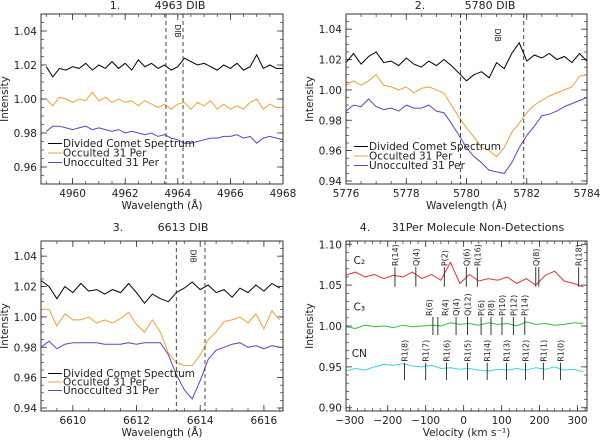 The width and height of the screenshot is (600, 441). I want to click on x-tick-label: 100, so click(502, 421).